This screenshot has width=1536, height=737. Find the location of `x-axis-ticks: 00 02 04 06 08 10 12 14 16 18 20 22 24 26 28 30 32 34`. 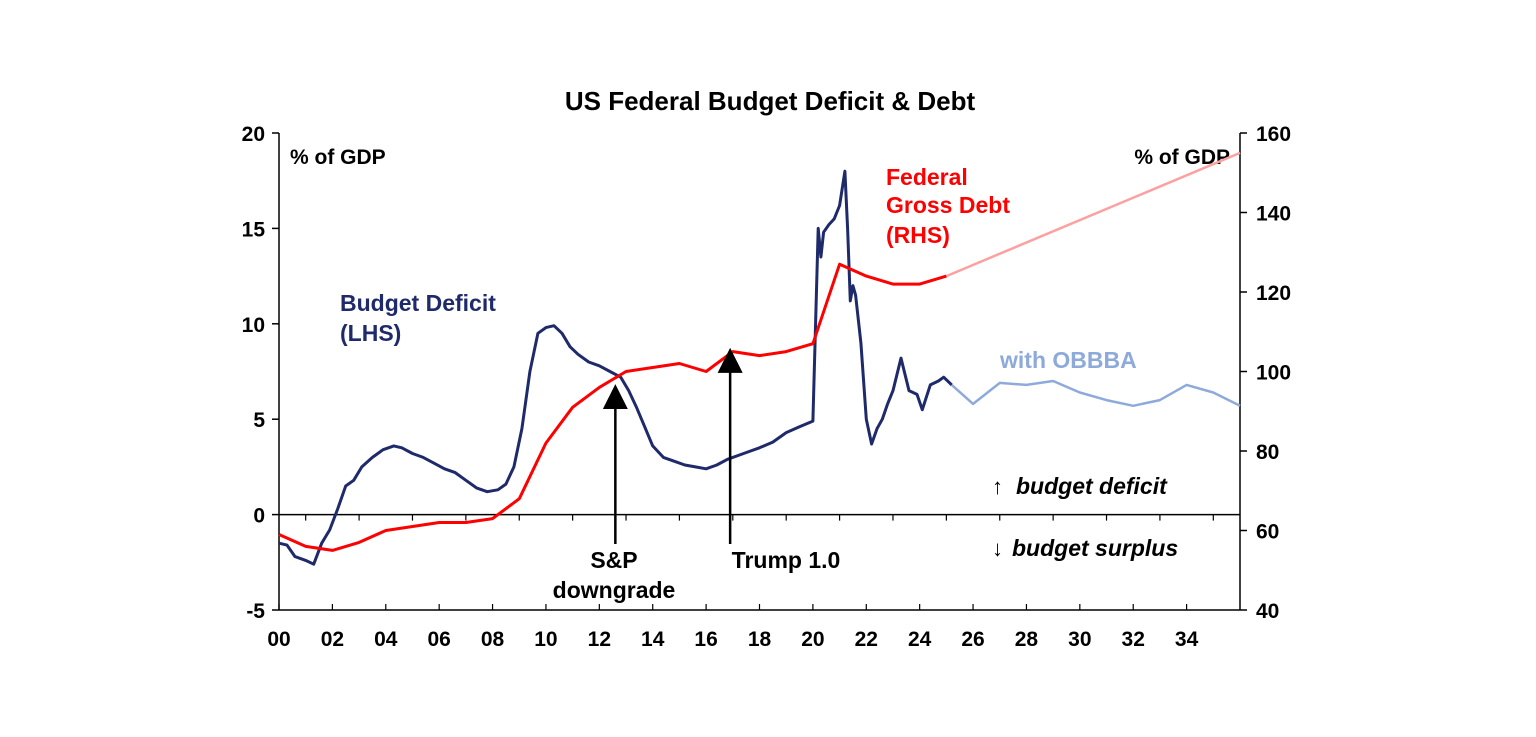

x-axis-ticks: 00 02 04 06 08 10 12 14 16 18 20 22 24 26 28 30 32 34 is located at coordinates (740, 582).